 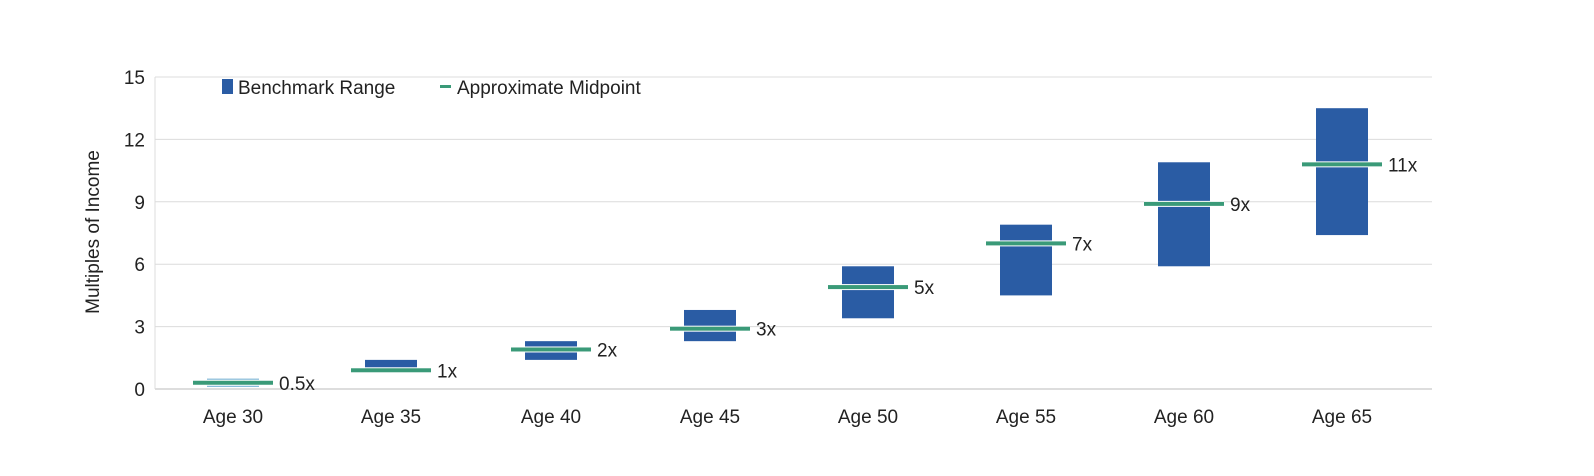 I want to click on y-tick-label: 0, so click(x=139, y=390).